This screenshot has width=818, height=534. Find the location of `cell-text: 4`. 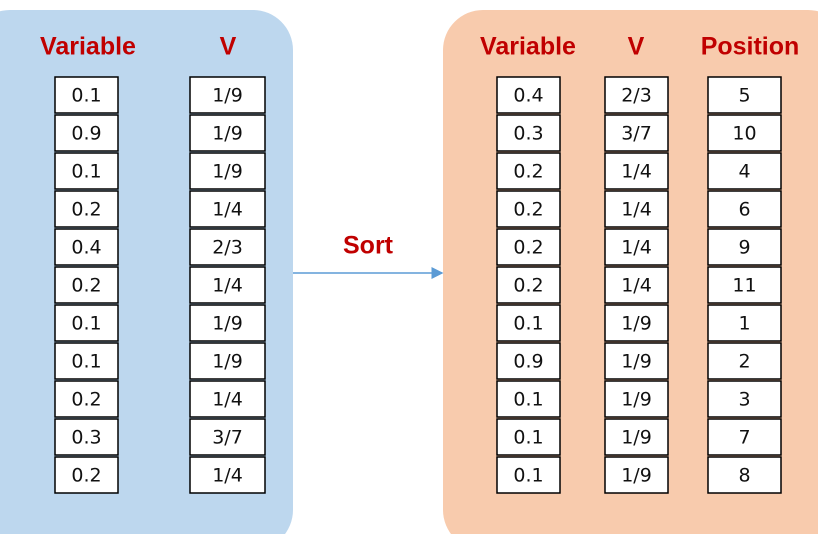

cell-text: 4 is located at coordinates (744, 172).